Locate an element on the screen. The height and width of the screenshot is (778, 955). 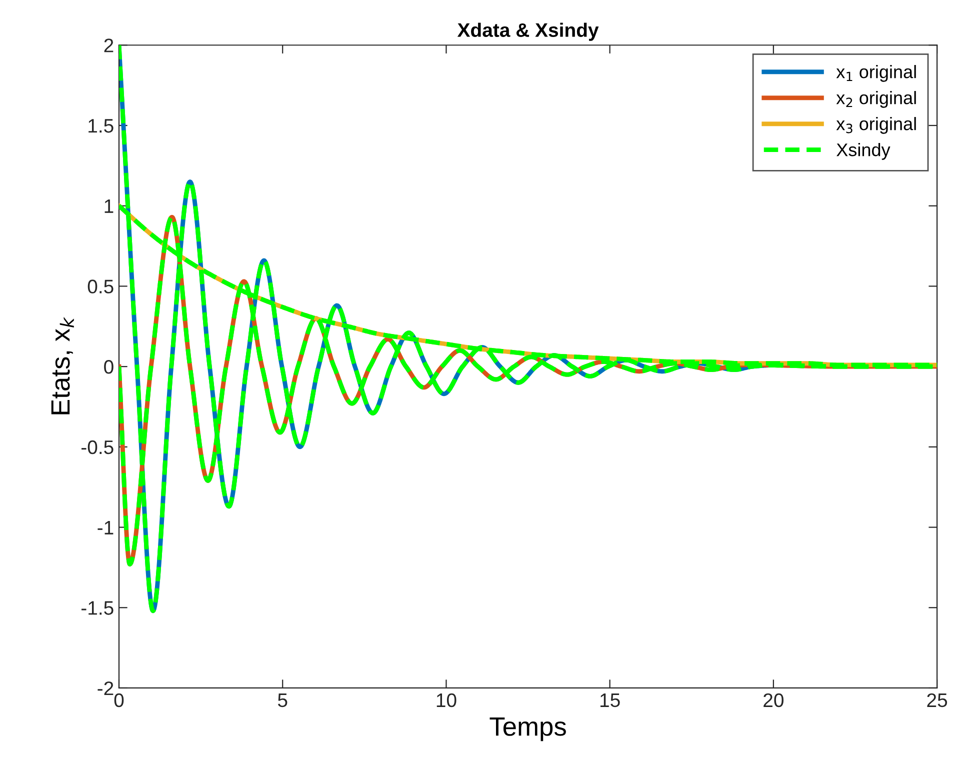
y-tick-label: 1 is located at coordinates (109, 206).